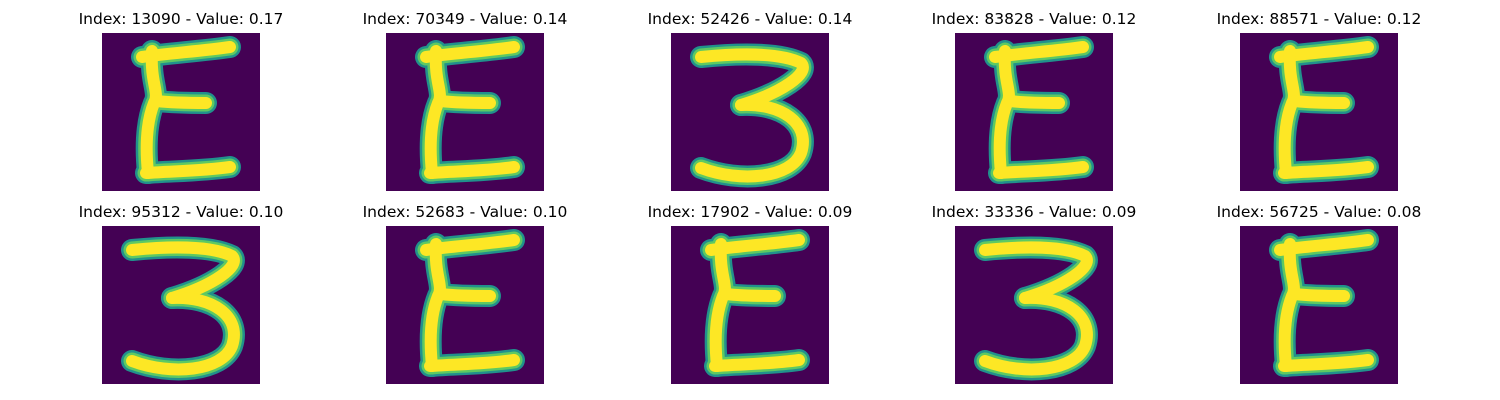 The image size is (1500, 400). Describe the element at coordinates (1319, 212) in the screenshot. I see `panel-title: Index: 56725 - Value: 0.08` at that location.